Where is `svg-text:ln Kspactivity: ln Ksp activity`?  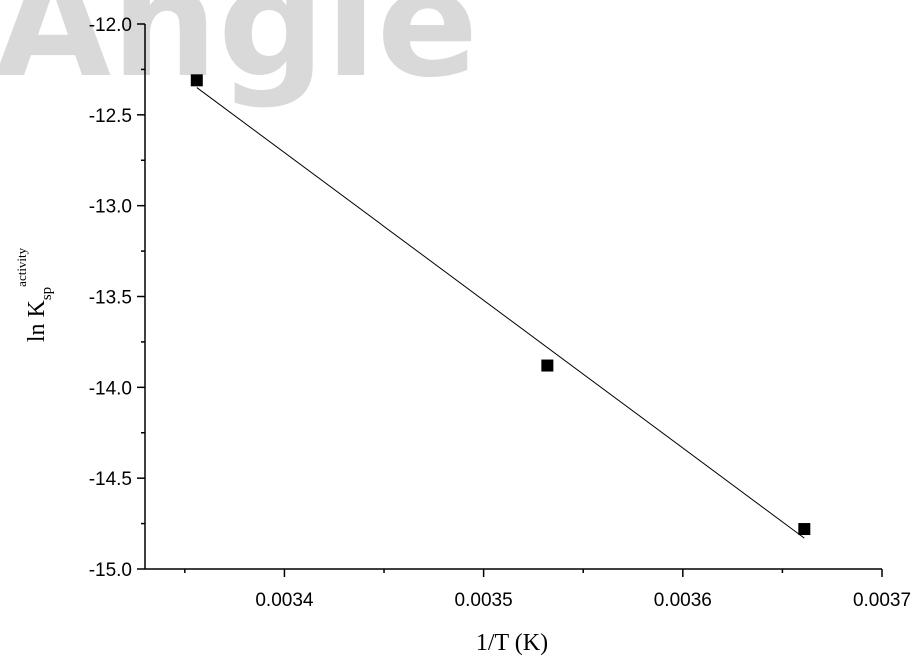 svg-text:ln Kspactivity: ln Ksp activity is located at coordinates (34, 294).